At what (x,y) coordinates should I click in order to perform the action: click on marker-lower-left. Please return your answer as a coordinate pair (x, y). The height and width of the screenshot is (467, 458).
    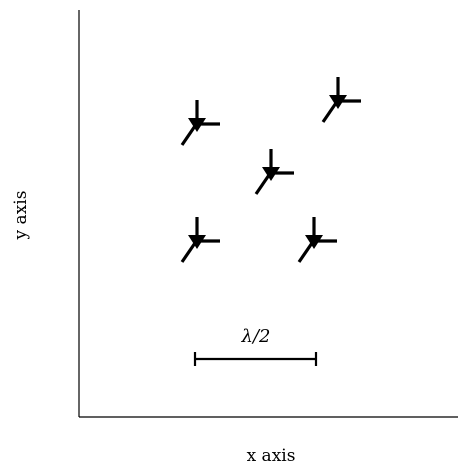
    Looking at the image, I should click on (200, 240).